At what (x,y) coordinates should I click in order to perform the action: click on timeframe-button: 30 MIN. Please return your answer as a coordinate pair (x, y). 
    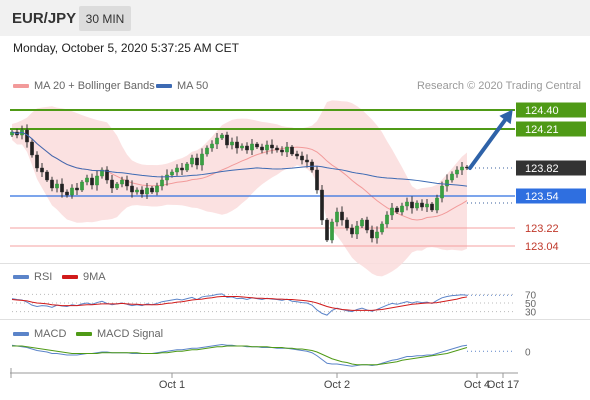
    Looking at the image, I should click on (105, 18).